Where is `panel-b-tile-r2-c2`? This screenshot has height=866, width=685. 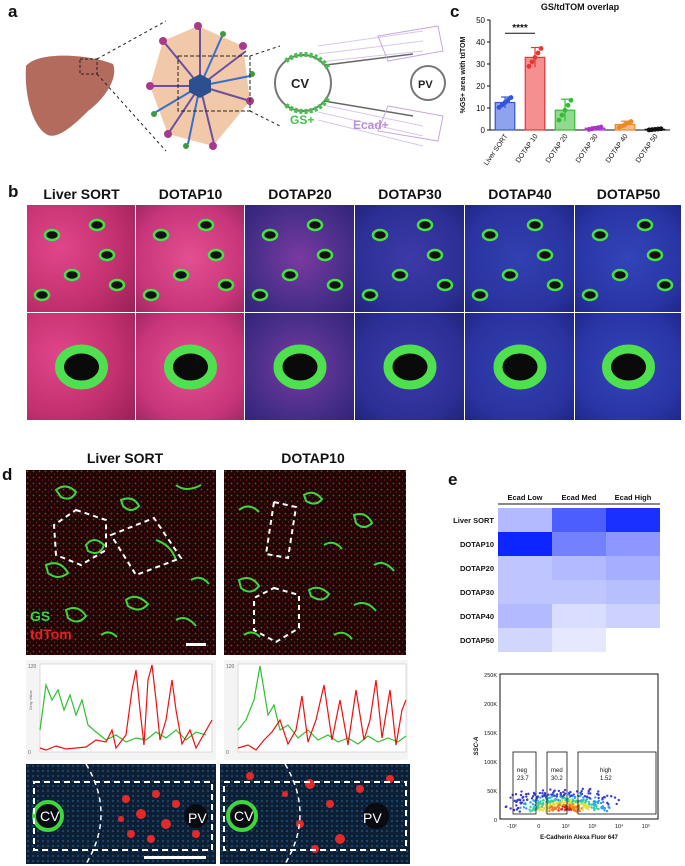 panel-b-tile-r2-c2 is located at coordinates (190, 367).